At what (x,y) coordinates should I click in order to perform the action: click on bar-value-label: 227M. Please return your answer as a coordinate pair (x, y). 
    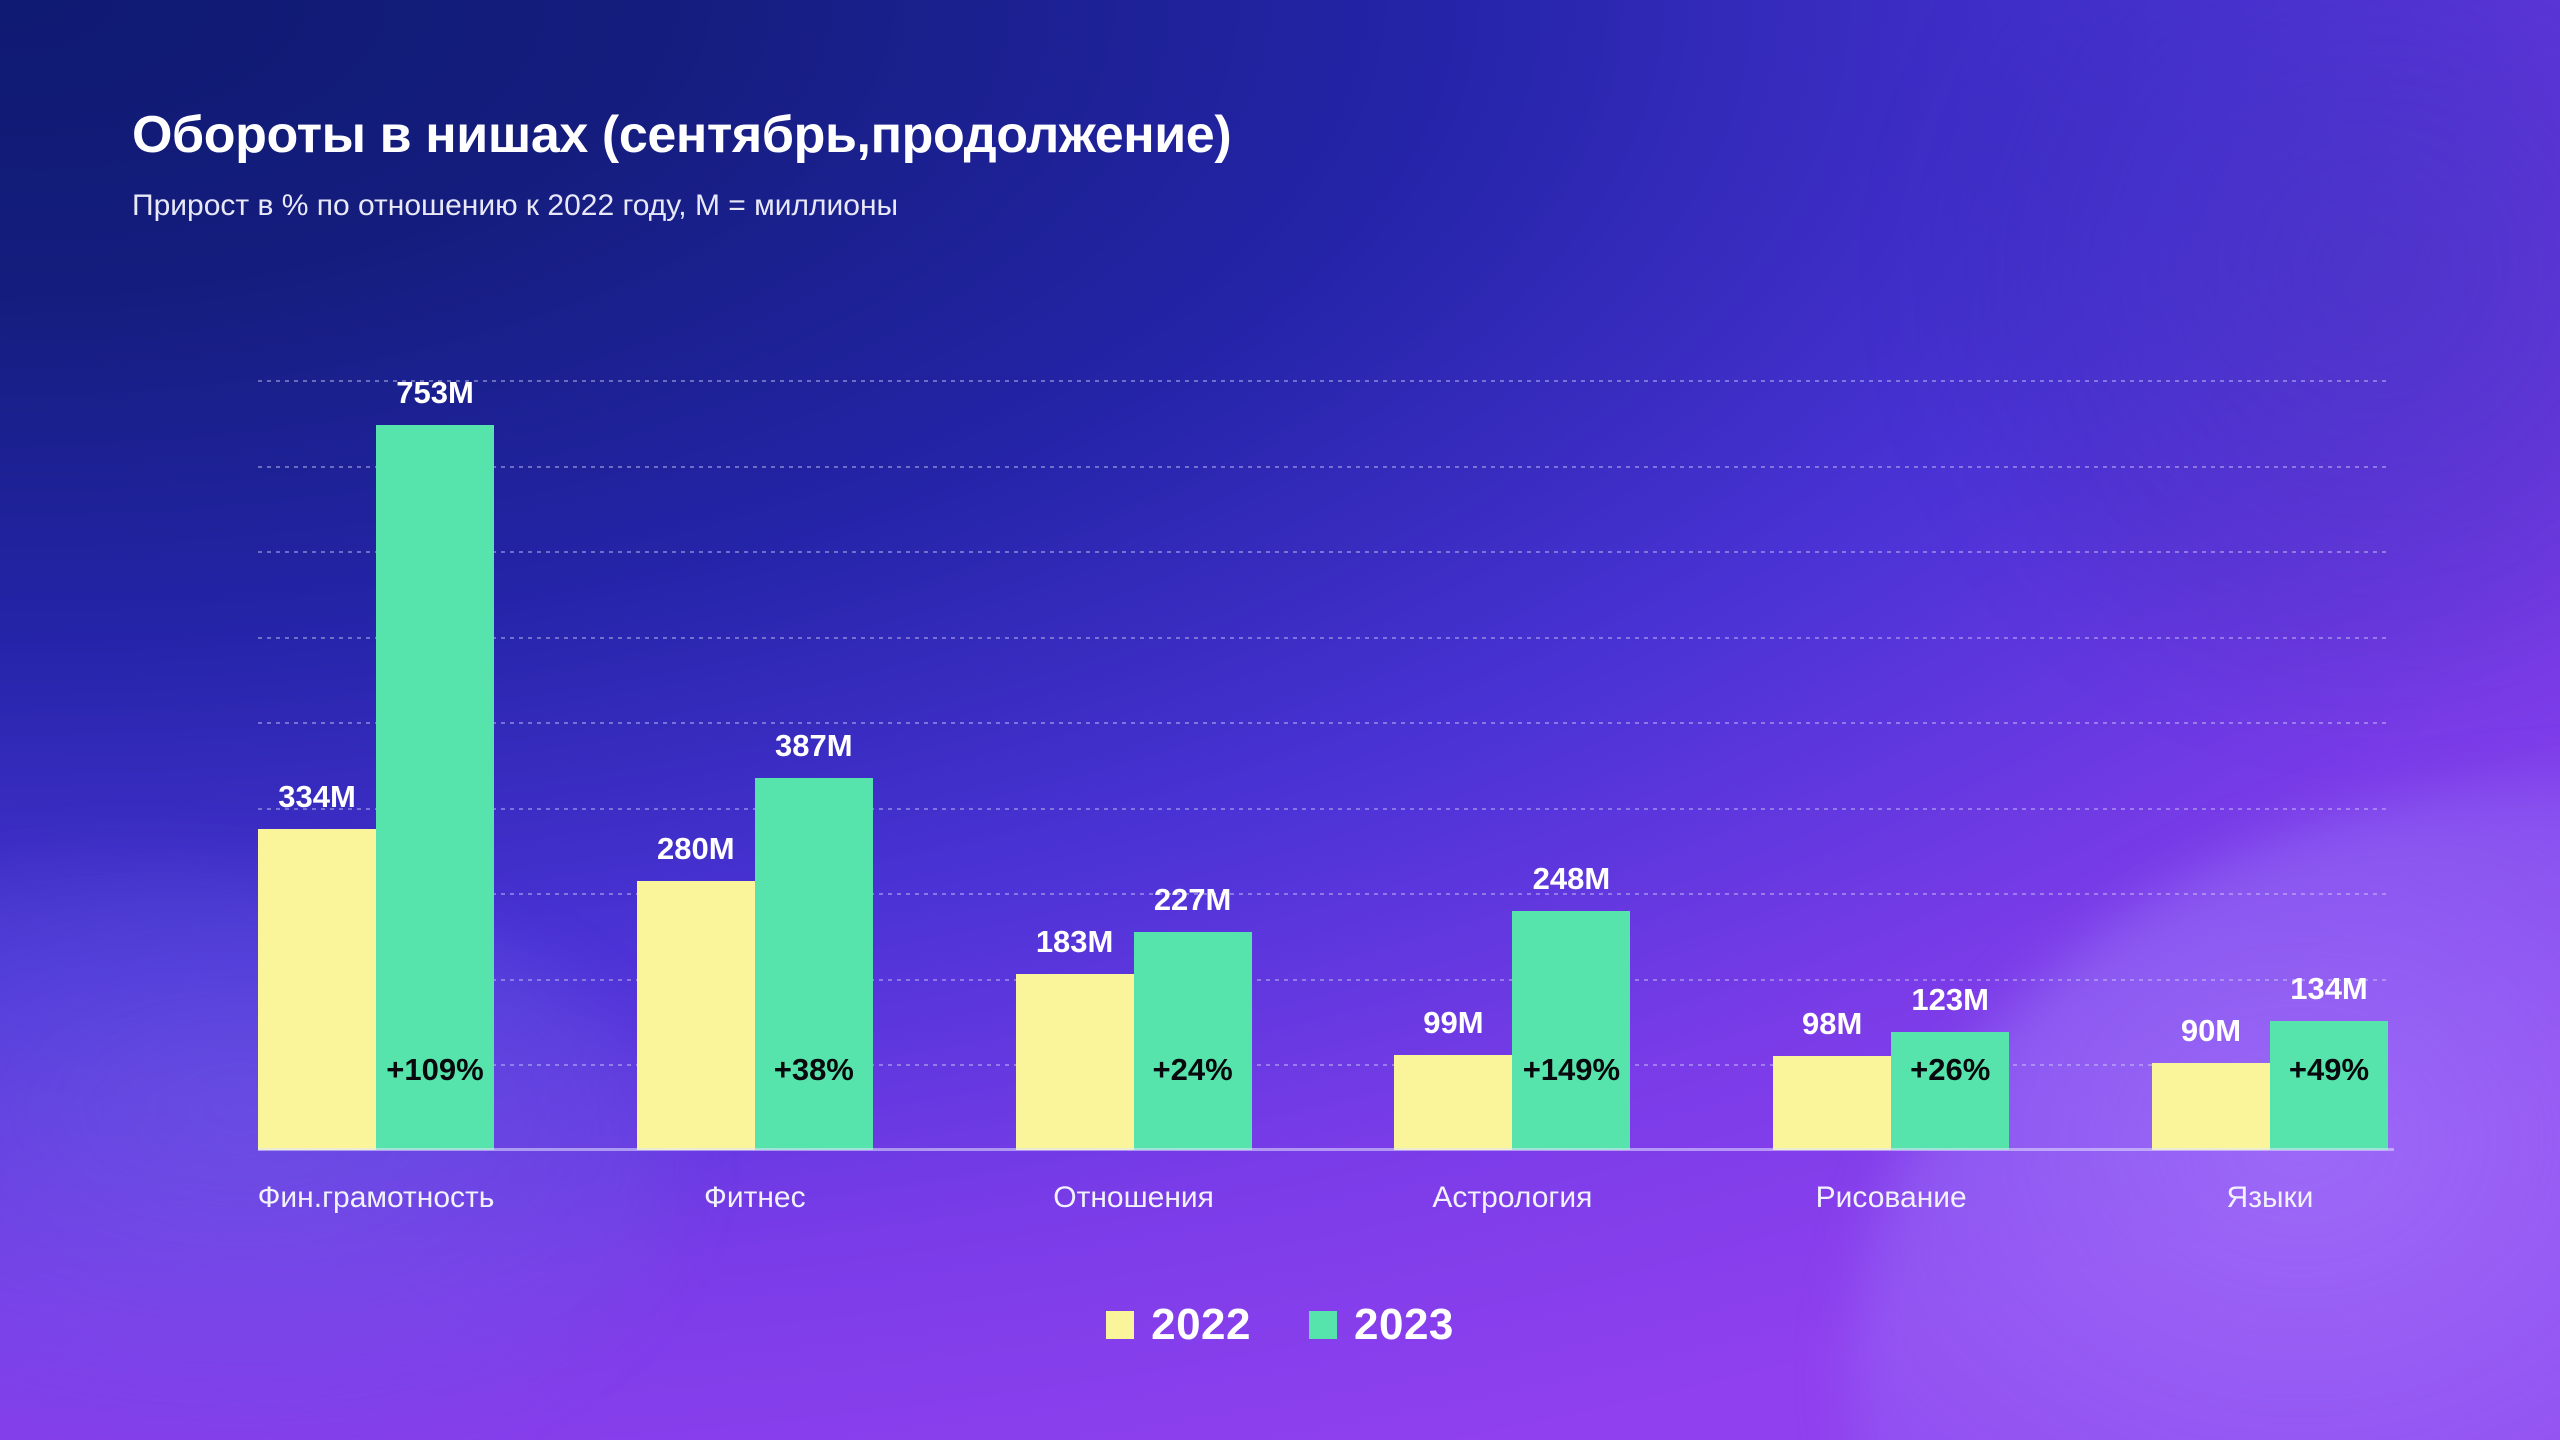
    Looking at the image, I should click on (1192, 899).